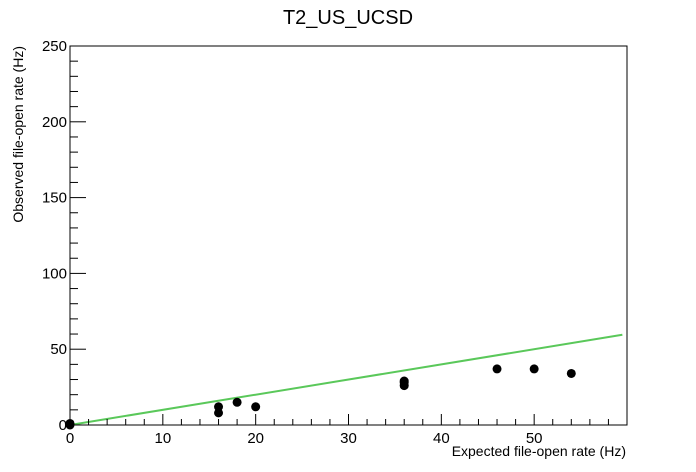  Describe the element at coordinates (63, 425) in the screenshot. I see `y-tick-label: 0` at that location.